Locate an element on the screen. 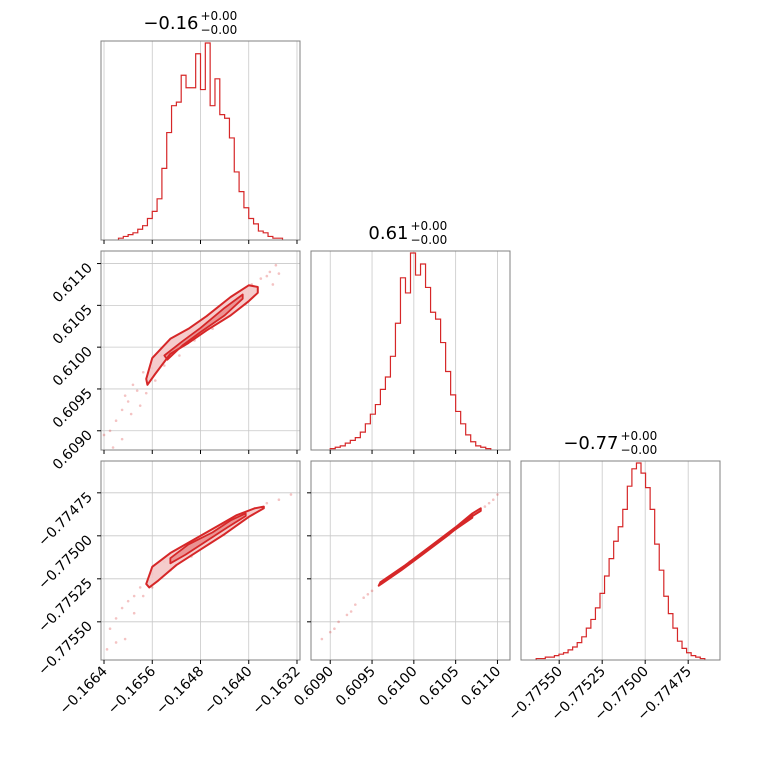 The width and height of the screenshot is (760, 760). scatter-2-1-contour-inner is located at coordinates (435, 543).